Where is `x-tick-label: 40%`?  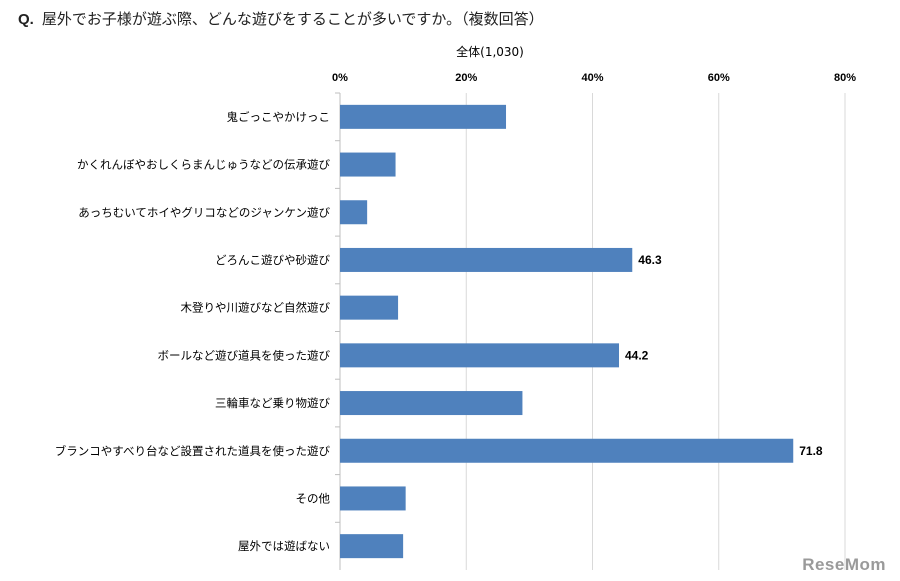
x-tick-label: 40% is located at coordinates (592, 78).